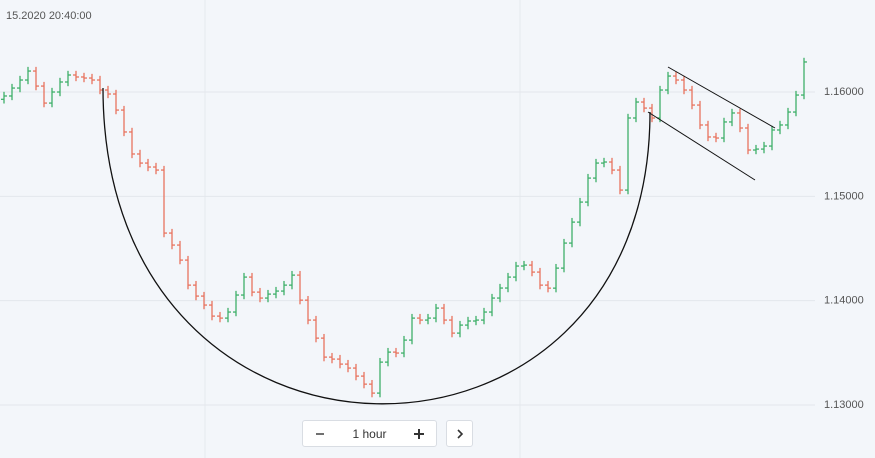 Image resolution: width=875 pixels, height=458 pixels. I want to click on zoom-in-button, so click(419, 433).